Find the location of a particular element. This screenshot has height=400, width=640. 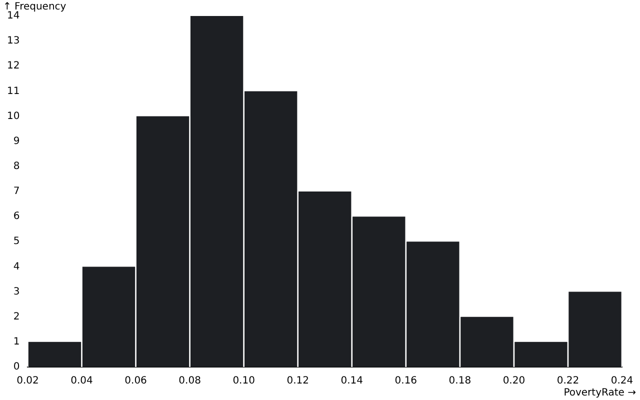

y-tick-label: 10 is located at coordinates (13, 116).